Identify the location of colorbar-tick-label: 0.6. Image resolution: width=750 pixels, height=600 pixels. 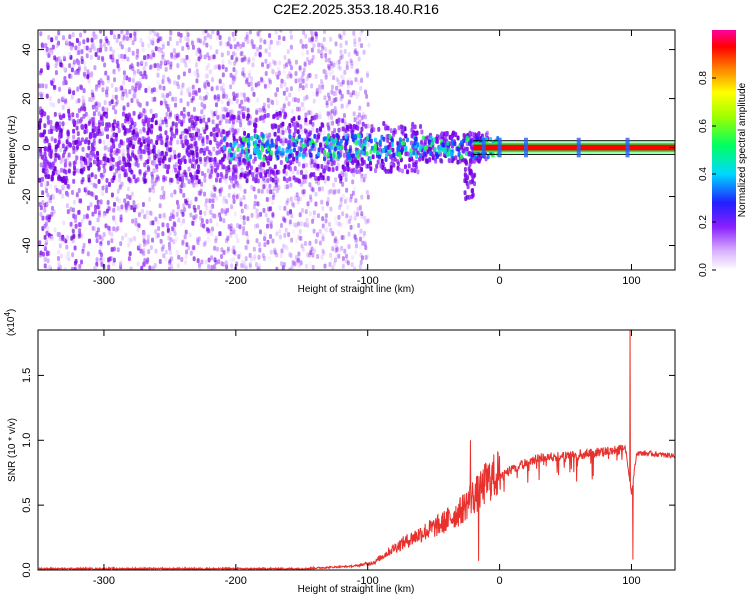
(703, 126).